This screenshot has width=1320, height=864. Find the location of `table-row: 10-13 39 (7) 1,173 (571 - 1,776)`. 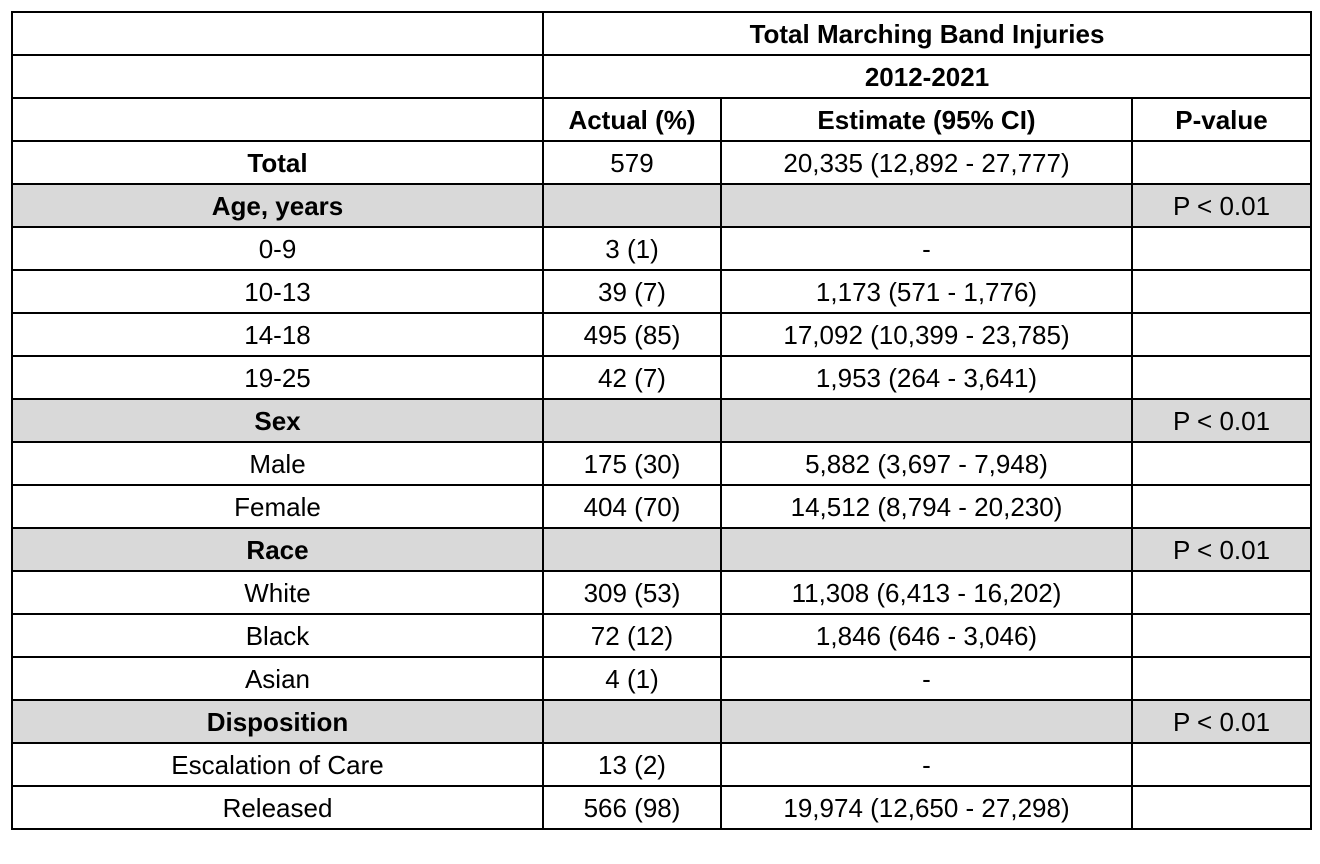

table-row: 10-13 39 (7) 1,173 (571 - 1,776) is located at coordinates (662, 291).